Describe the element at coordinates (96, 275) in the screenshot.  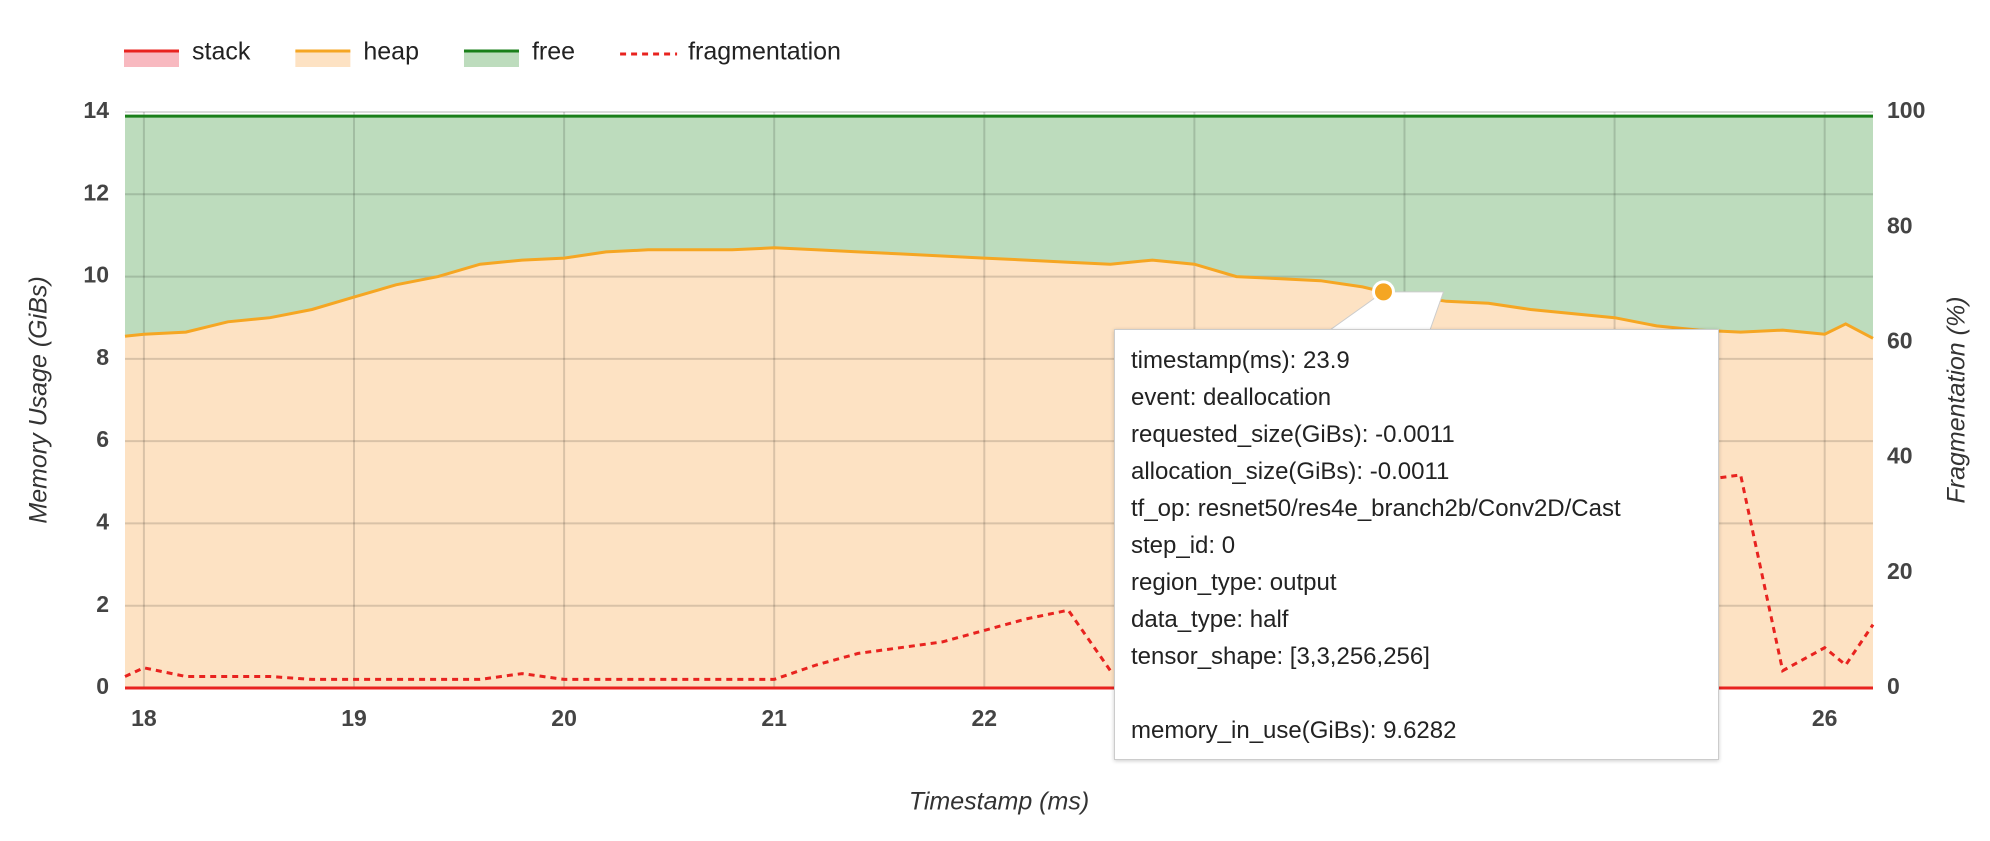
I see `y-tick-label: 10` at that location.